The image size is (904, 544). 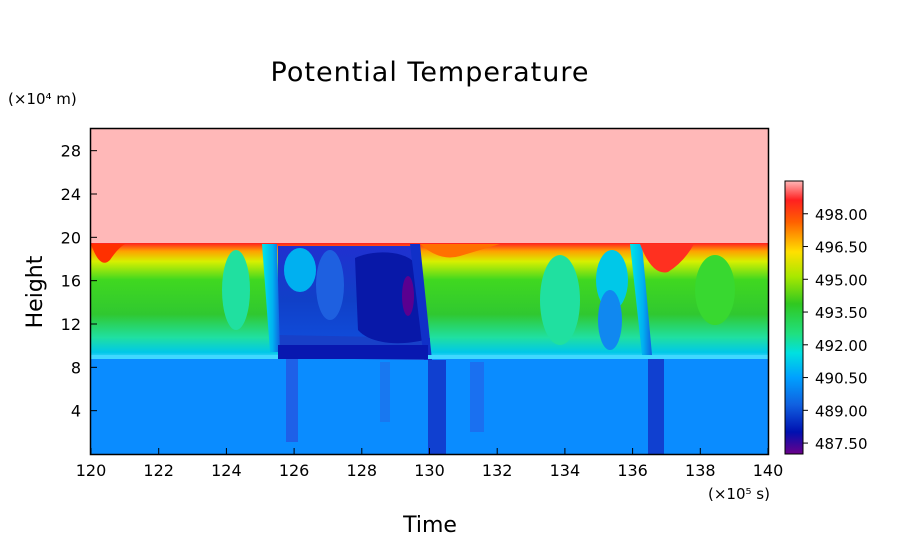 What do you see at coordinates (71, 237) in the screenshot?
I see `y-tick-label: 20` at bounding box center [71, 237].